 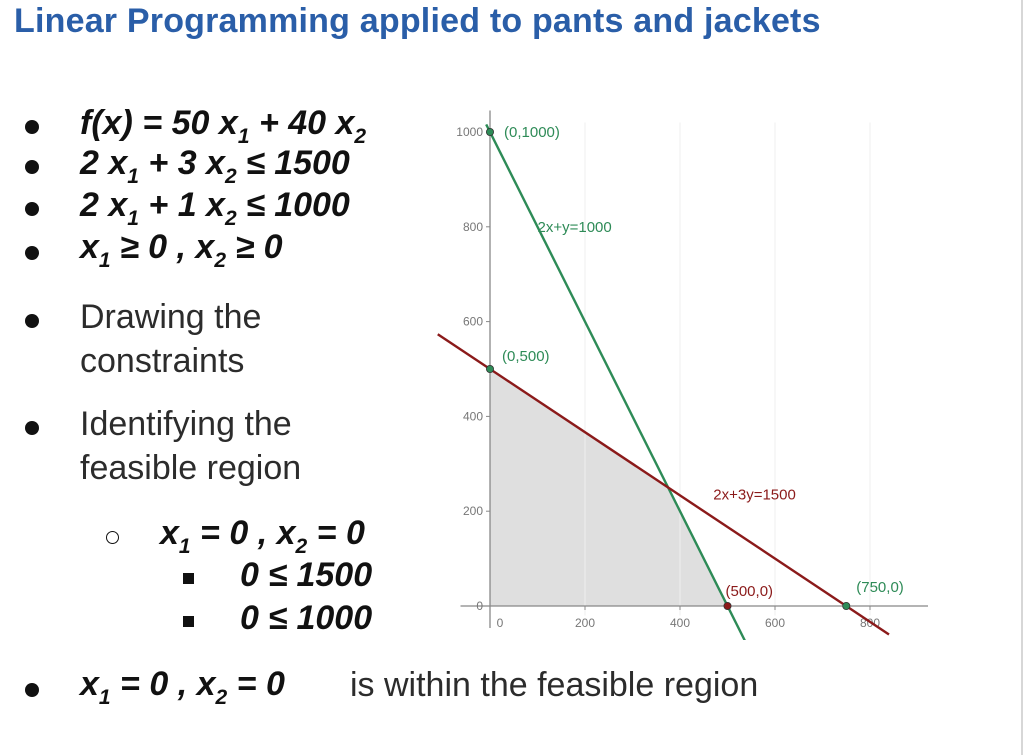 What do you see at coordinates (171, 339) in the screenshot?
I see `drawing-constraints-text: Drawing the constraints` at bounding box center [171, 339].